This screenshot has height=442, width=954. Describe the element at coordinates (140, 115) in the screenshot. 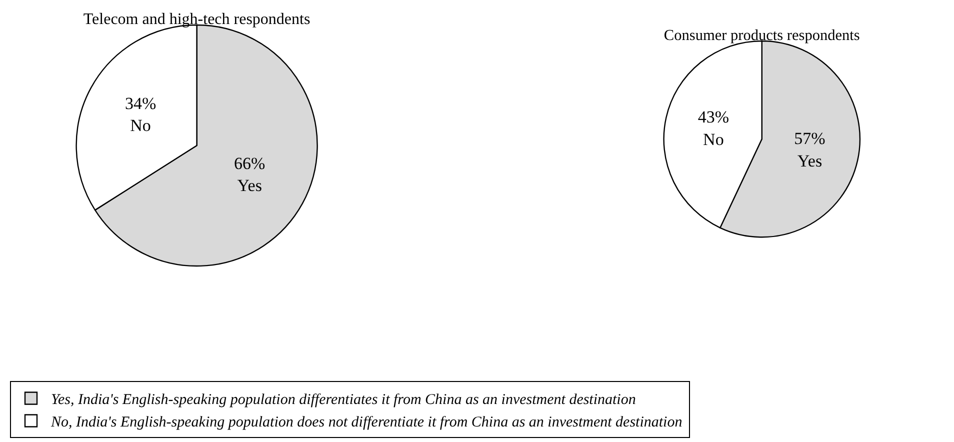

I see `data-label: 34% No` at that location.